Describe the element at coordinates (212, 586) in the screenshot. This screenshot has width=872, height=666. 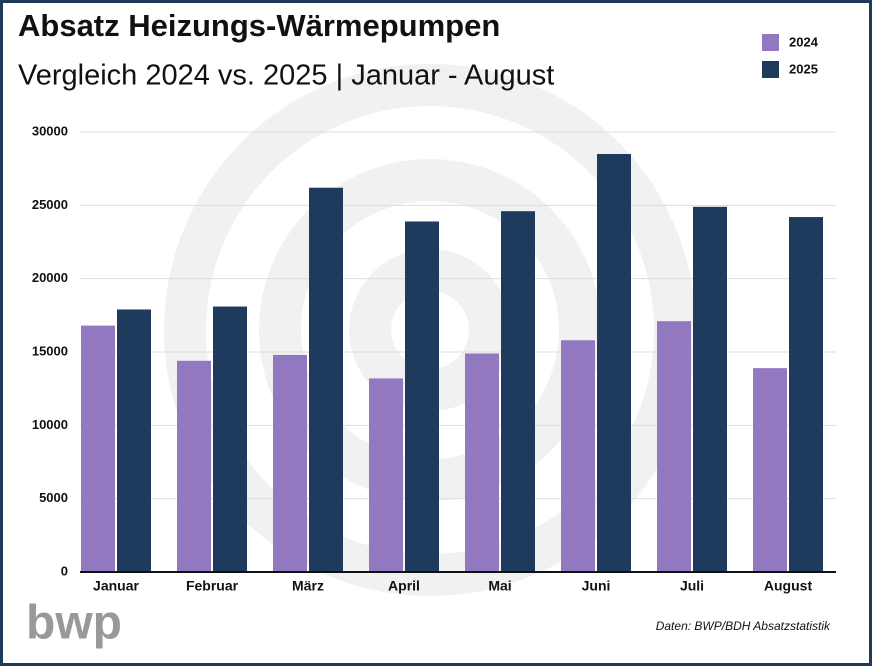
I see `x-tick-label: Februar` at that location.